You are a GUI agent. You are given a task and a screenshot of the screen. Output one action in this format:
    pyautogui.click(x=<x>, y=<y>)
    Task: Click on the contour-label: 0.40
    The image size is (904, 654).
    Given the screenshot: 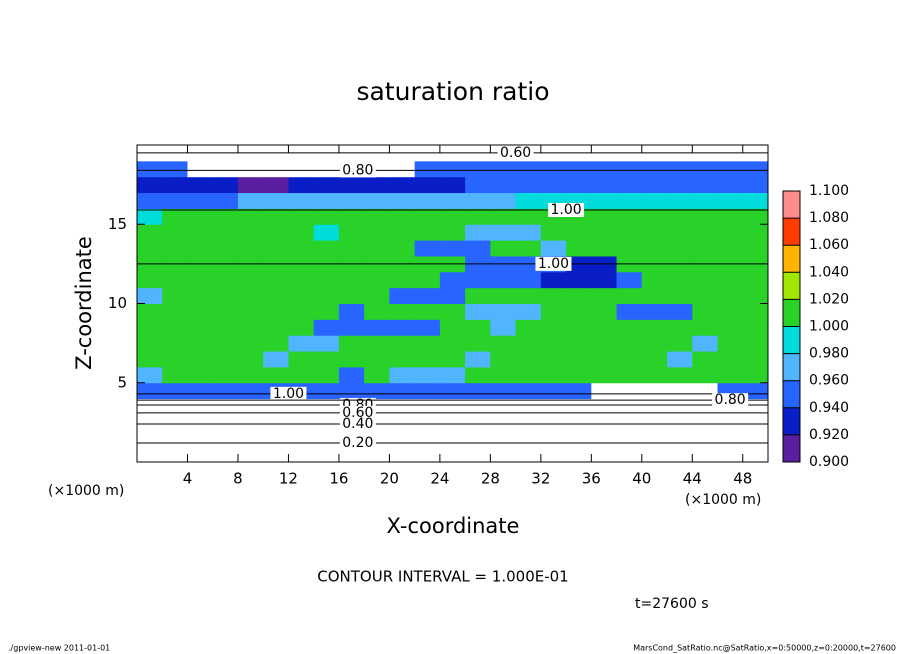 What is the action you would take?
    pyautogui.click(x=357, y=424)
    